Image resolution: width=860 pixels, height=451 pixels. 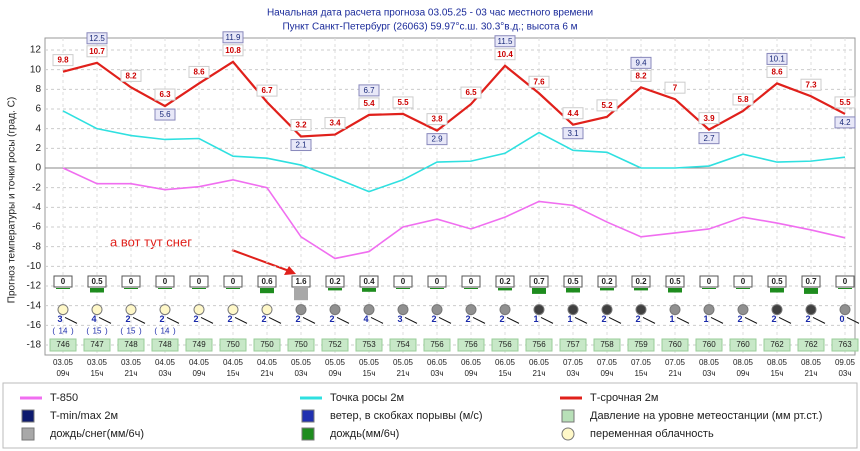 I want to click on gust-label: 15, so click(x=131, y=330).